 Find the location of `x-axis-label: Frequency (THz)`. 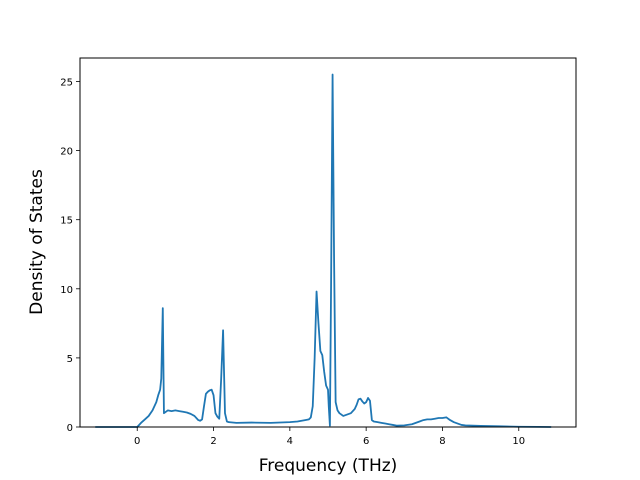

x-axis-label: Frequency (THz) is located at coordinates (328, 466).